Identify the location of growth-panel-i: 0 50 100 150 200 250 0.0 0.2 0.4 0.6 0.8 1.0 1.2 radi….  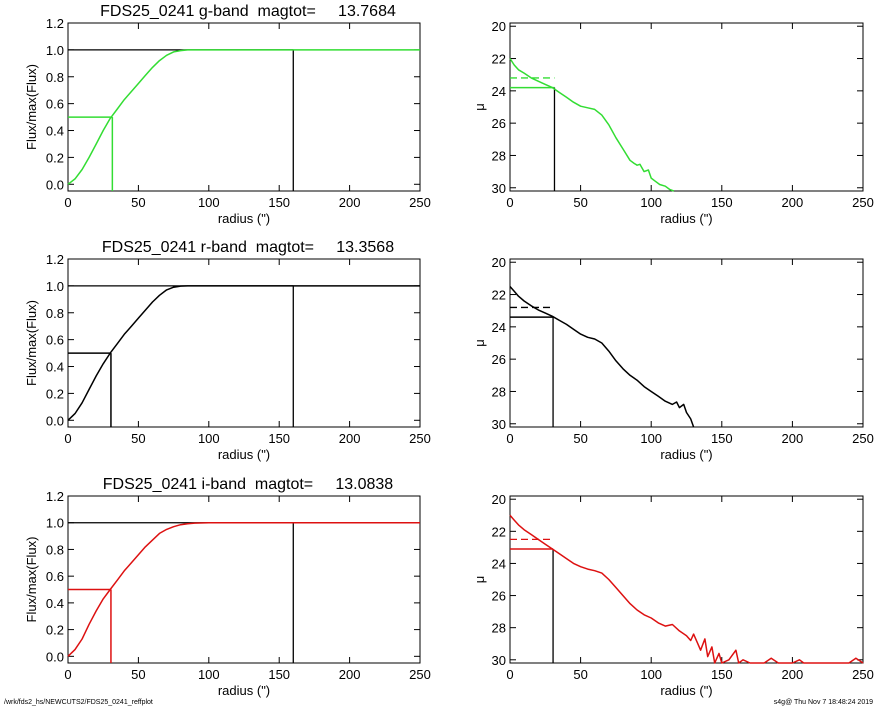
(227, 587).